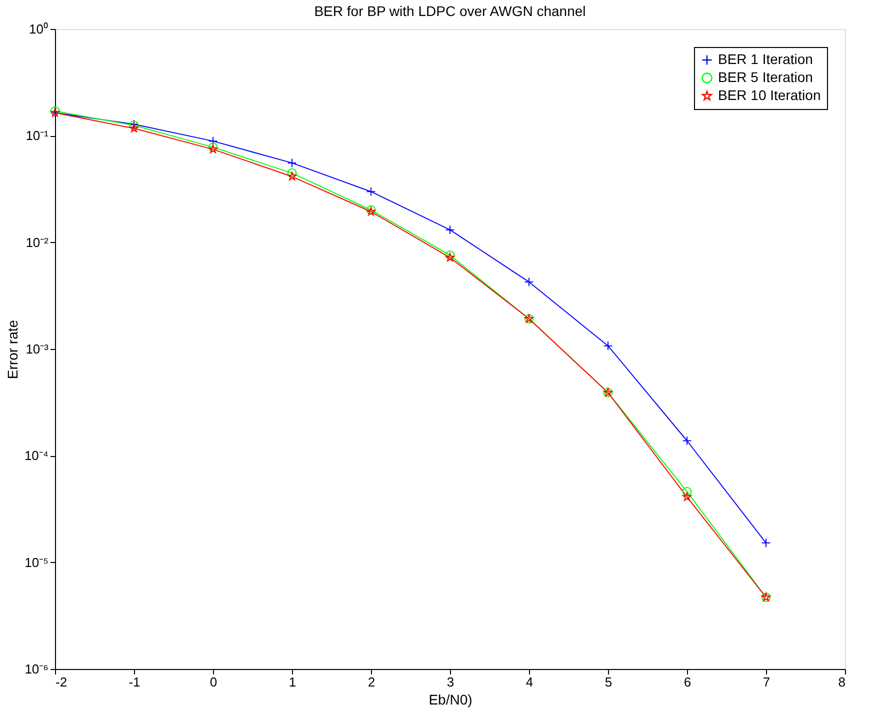 The image size is (888, 726). I want to click on x-tick-label: 8, so click(842, 682).